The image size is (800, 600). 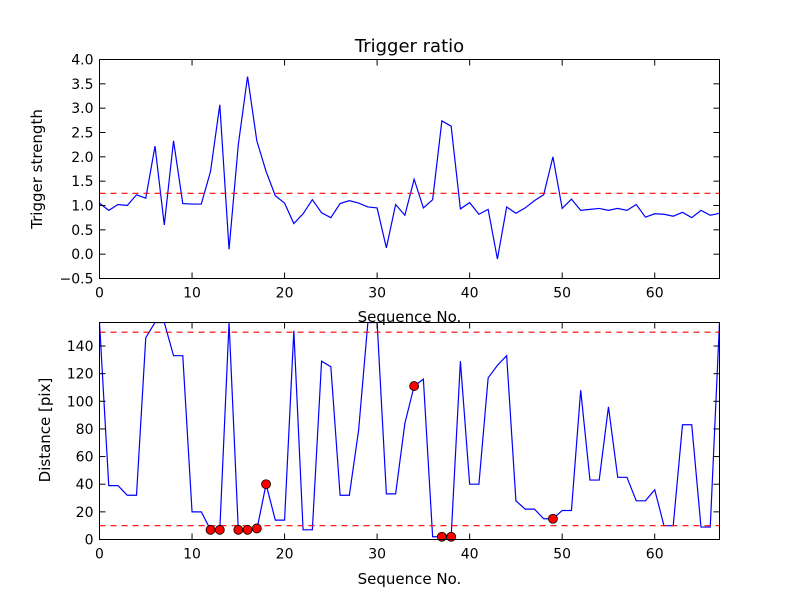 What do you see at coordinates (285, 294) in the screenshot?
I see `trigger-x-tick-label: 20` at bounding box center [285, 294].